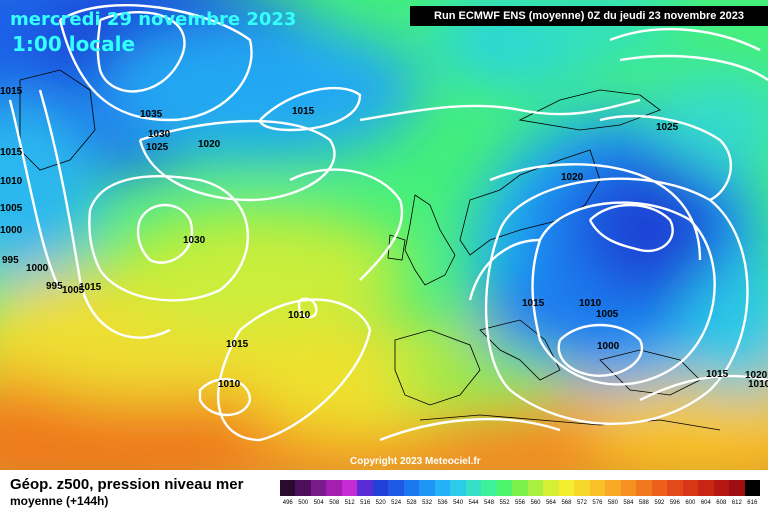 Image resolution: width=768 pixels, height=512 pixels. Describe the element at coordinates (427, 503) in the screenshot. I see `scale-value: 532` at that location.